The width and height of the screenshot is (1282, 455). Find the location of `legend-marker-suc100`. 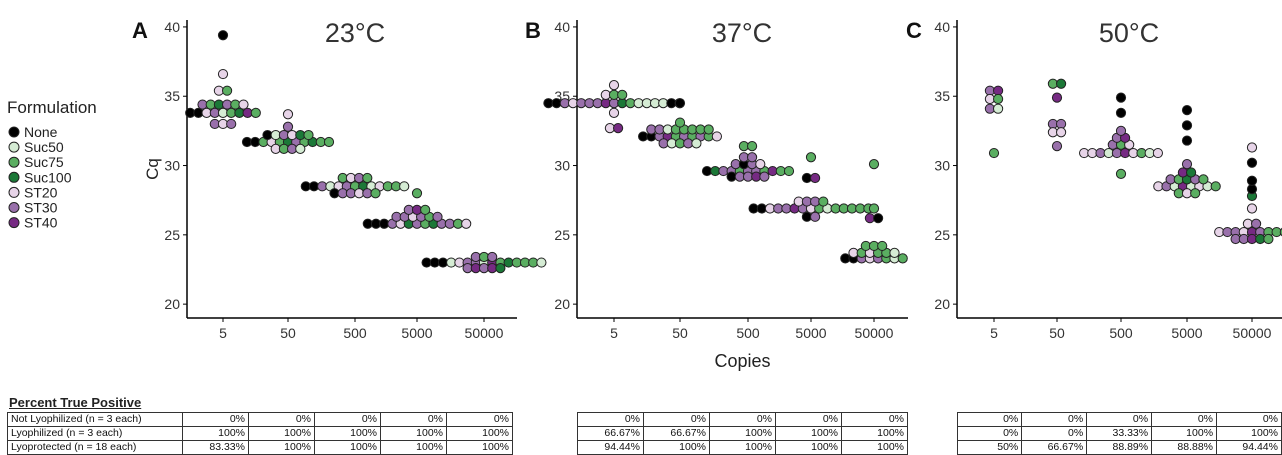

legend-marker-suc100 is located at coordinates (14, 177).